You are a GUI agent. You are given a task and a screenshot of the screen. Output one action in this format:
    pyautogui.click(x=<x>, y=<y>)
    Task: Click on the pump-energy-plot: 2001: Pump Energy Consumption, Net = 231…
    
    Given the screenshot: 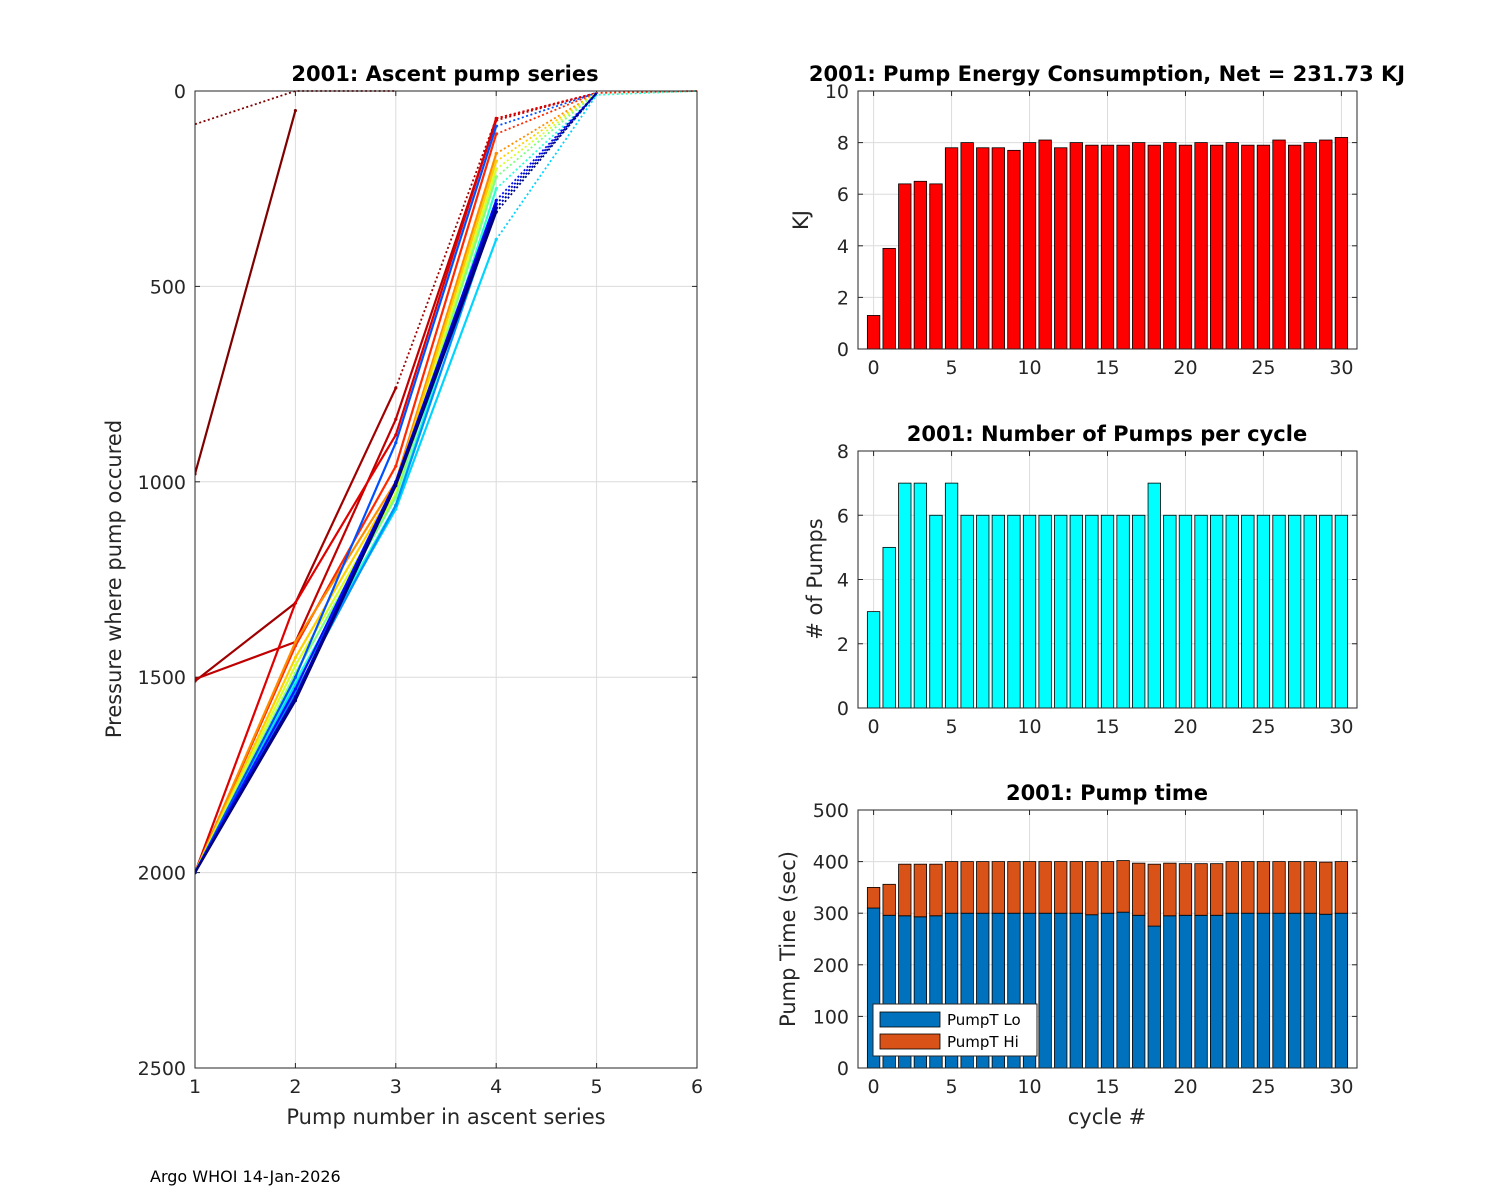 What is the action you would take?
    pyautogui.click(x=1097, y=220)
    